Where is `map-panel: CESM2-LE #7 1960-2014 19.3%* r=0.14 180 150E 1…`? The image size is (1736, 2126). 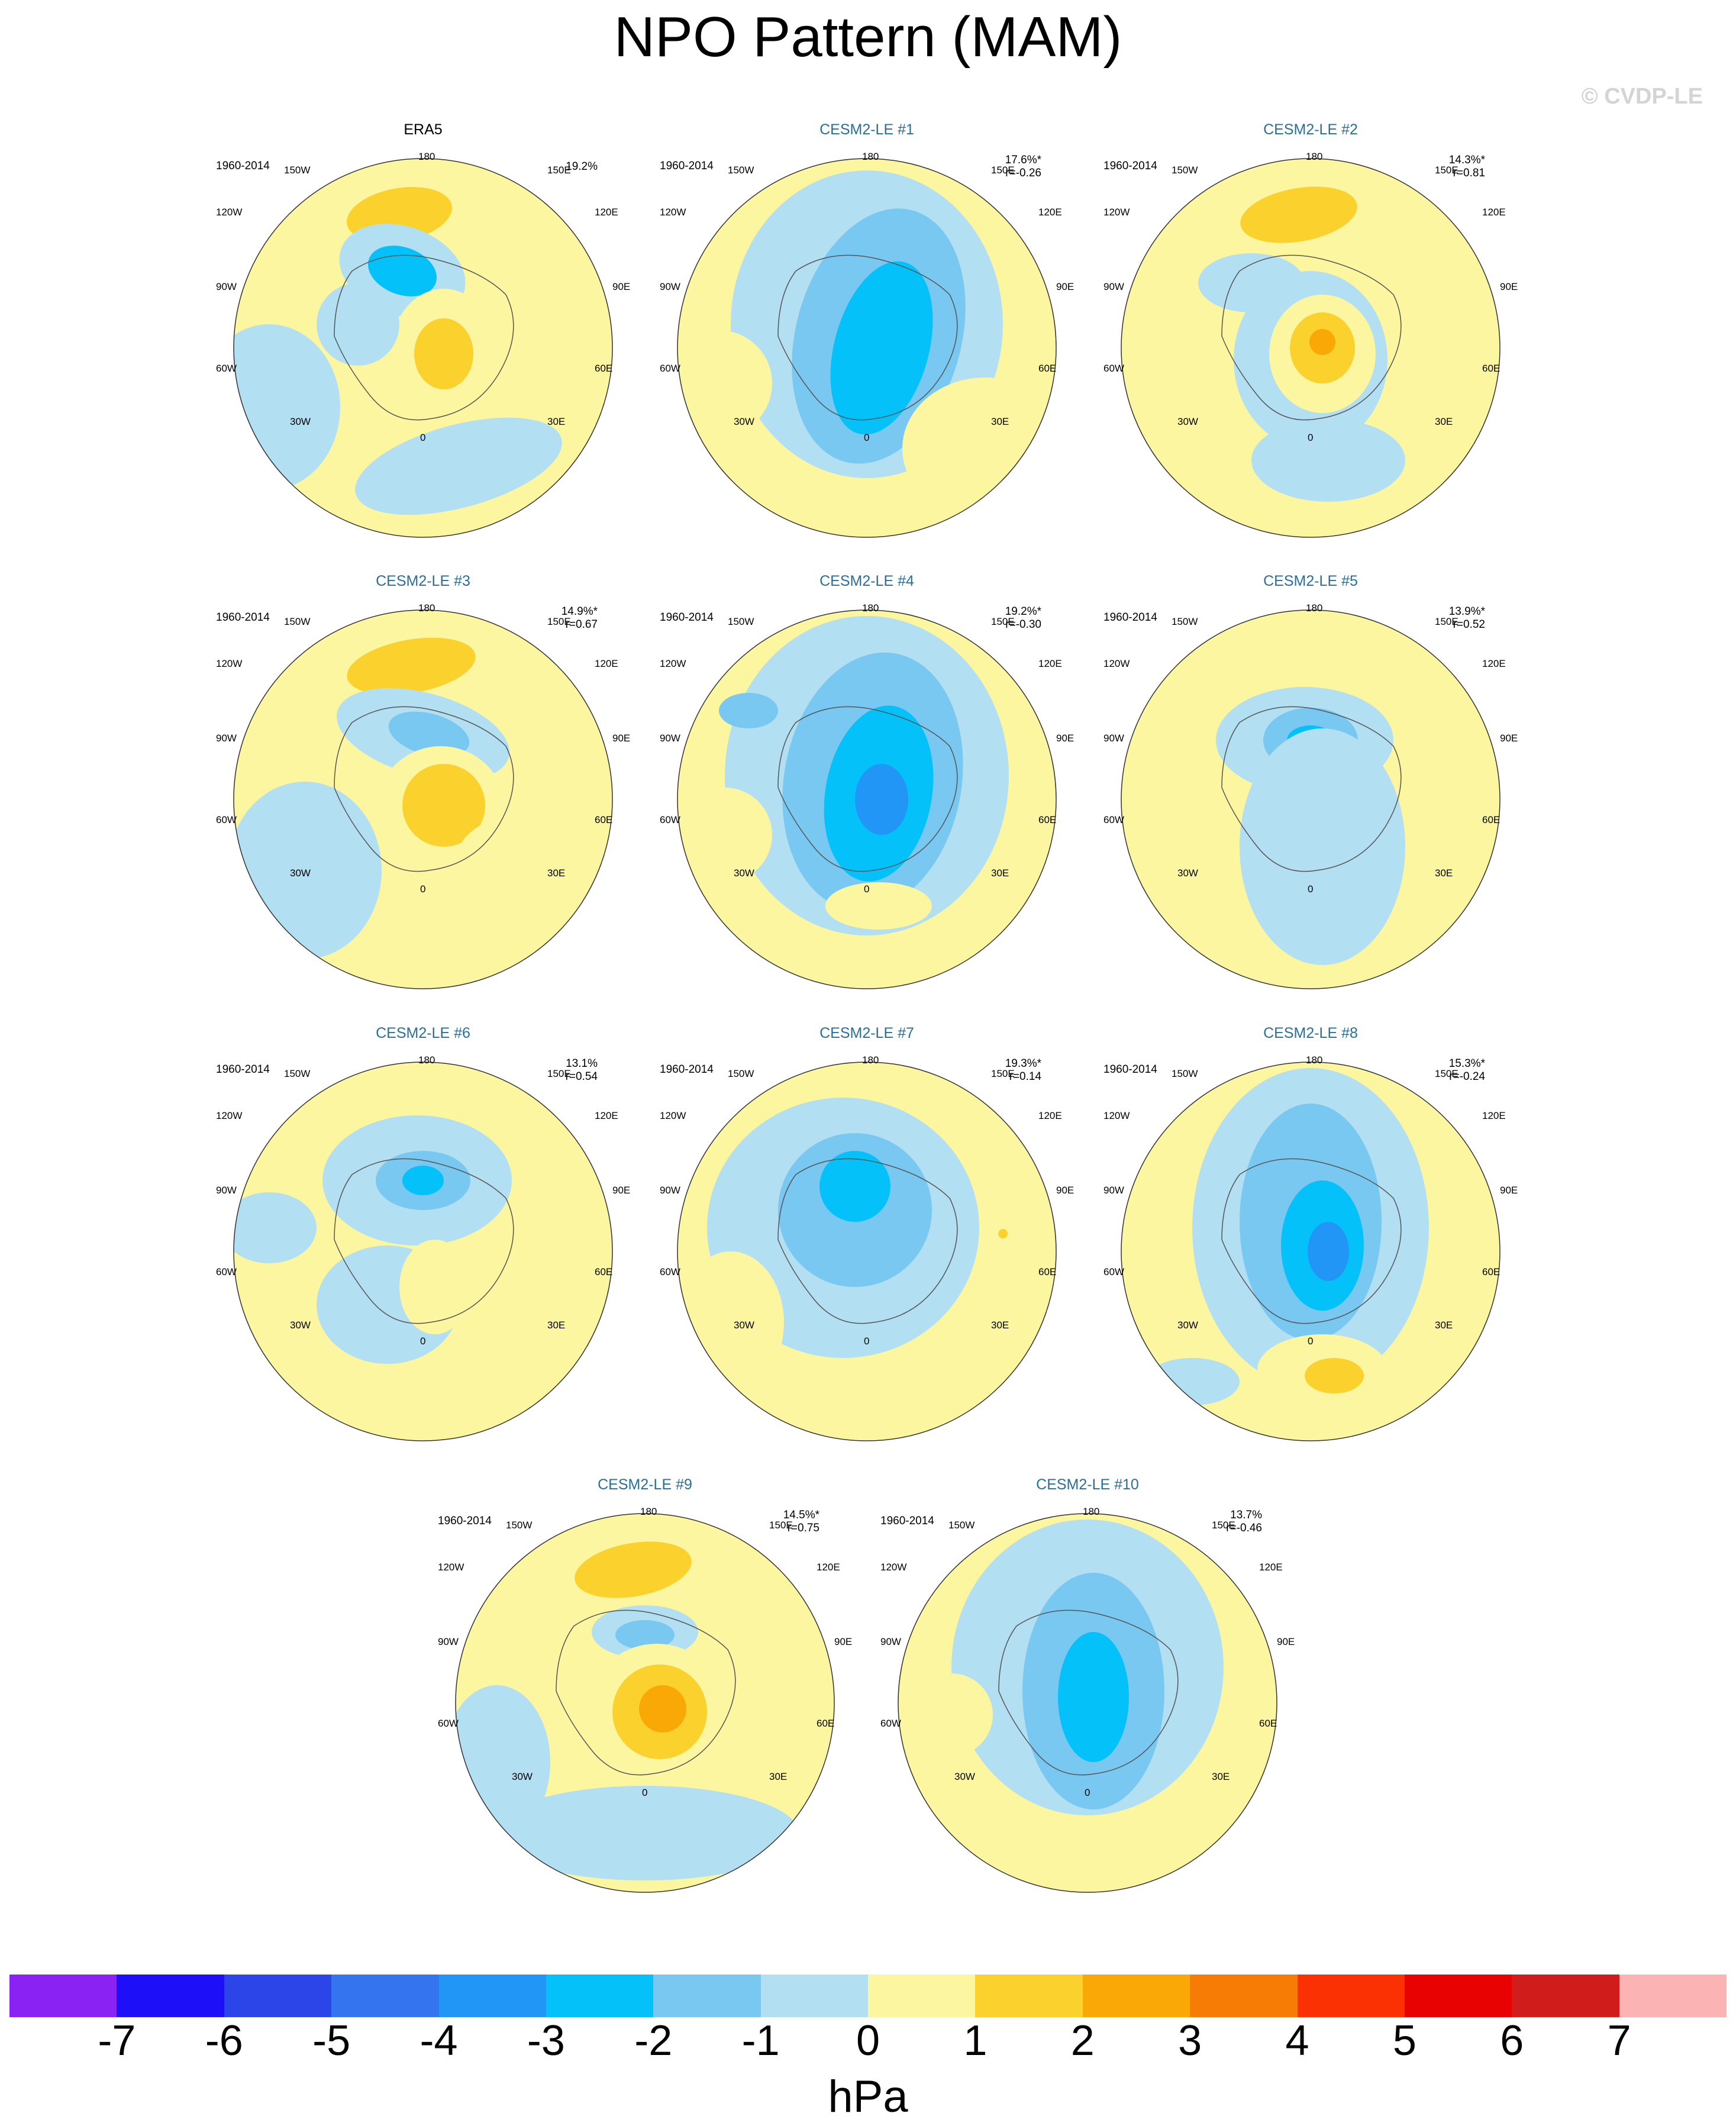 map-panel: CESM2-LE #7 1960-2014 19.3%* r=0.14 180 150E 1… is located at coordinates (867, 1250).